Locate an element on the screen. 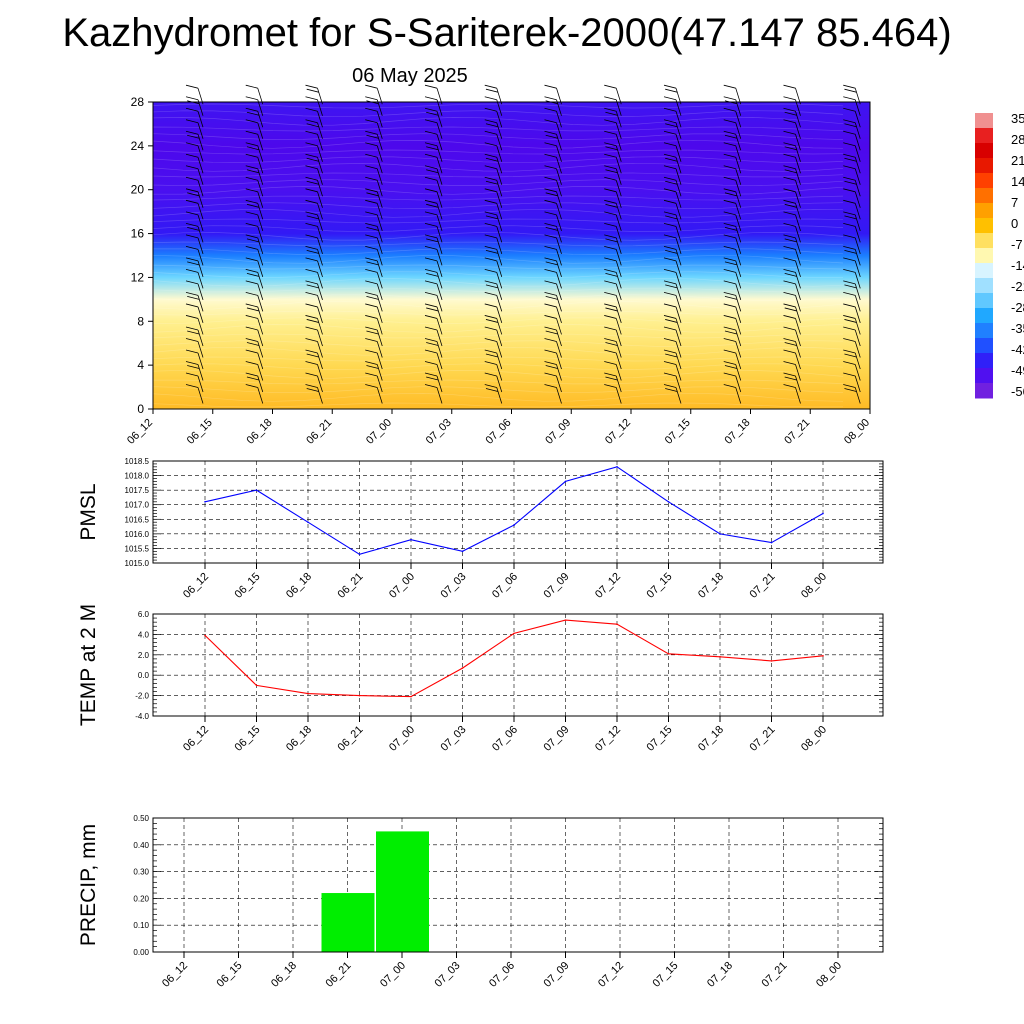  x-tick-label: 07_15 is located at coordinates (660, 739).